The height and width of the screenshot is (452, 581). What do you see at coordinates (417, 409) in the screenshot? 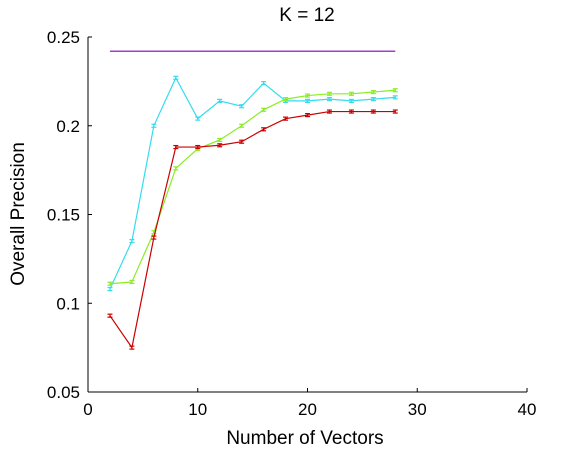
I see `x-tick-label: 30` at bounding box center [417, 409].